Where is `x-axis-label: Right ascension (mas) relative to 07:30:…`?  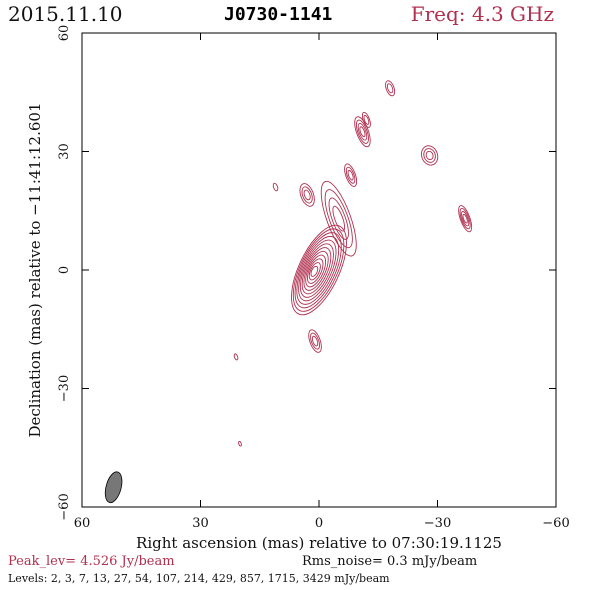
x-axis-label: Right ascension (mas) relative to 07:30:… is located at coordinates (319, 543).